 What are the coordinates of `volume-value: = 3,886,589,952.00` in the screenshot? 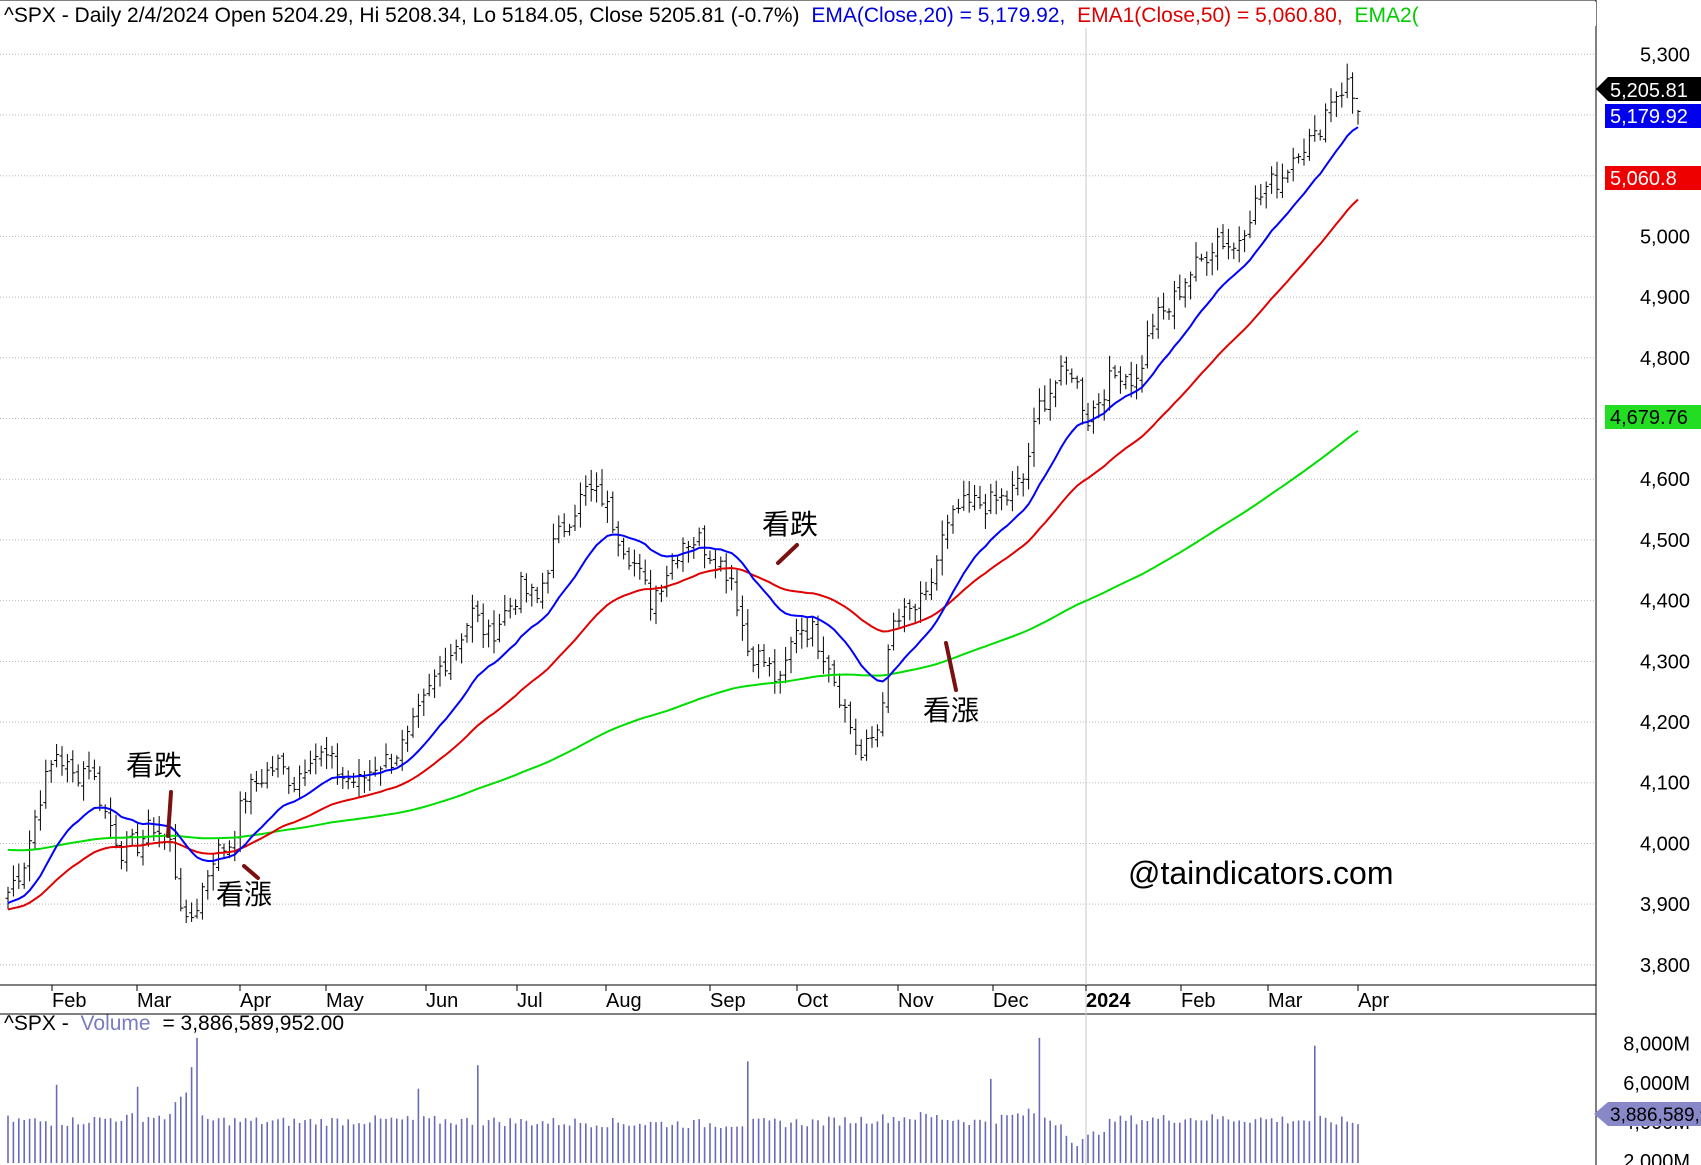 It's located at (253, 1023).